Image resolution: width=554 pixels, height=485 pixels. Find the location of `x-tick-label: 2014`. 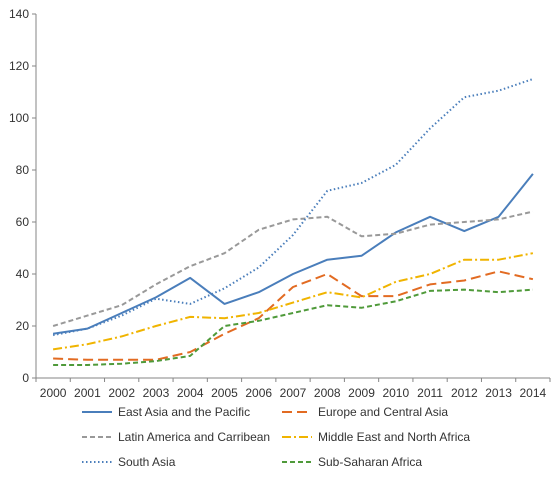

x-tick-label: 2014 is located at coordinates (533, 393).